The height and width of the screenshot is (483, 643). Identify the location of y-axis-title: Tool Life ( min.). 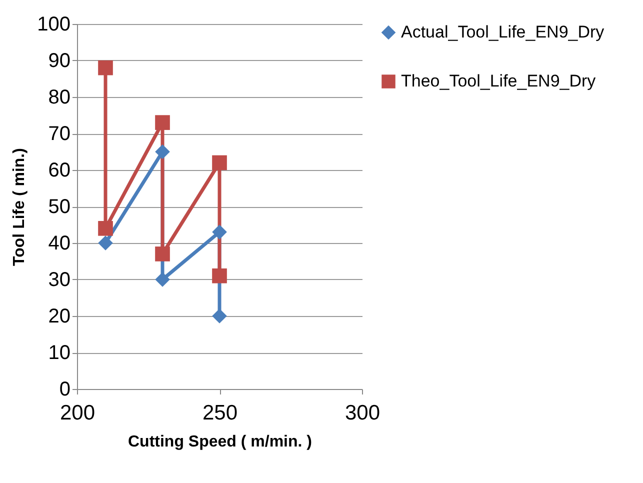
(19, 207).